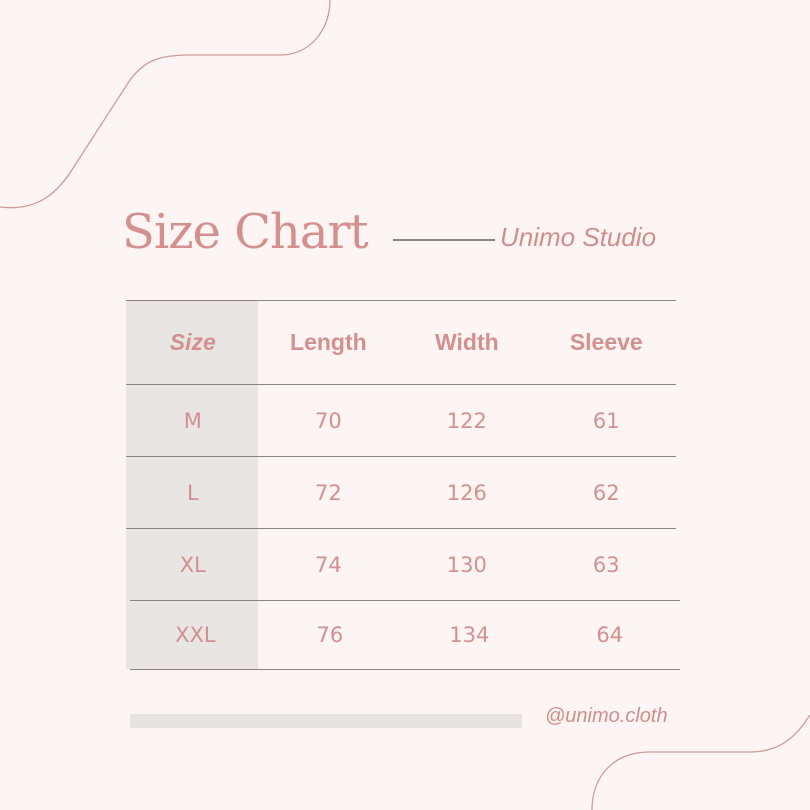 The width and height of the screenshot is (810, 810). What do you see at coordinates (192, 342) in the screenshot?
I see `header-size: Size` at bounding box center [192, 342].